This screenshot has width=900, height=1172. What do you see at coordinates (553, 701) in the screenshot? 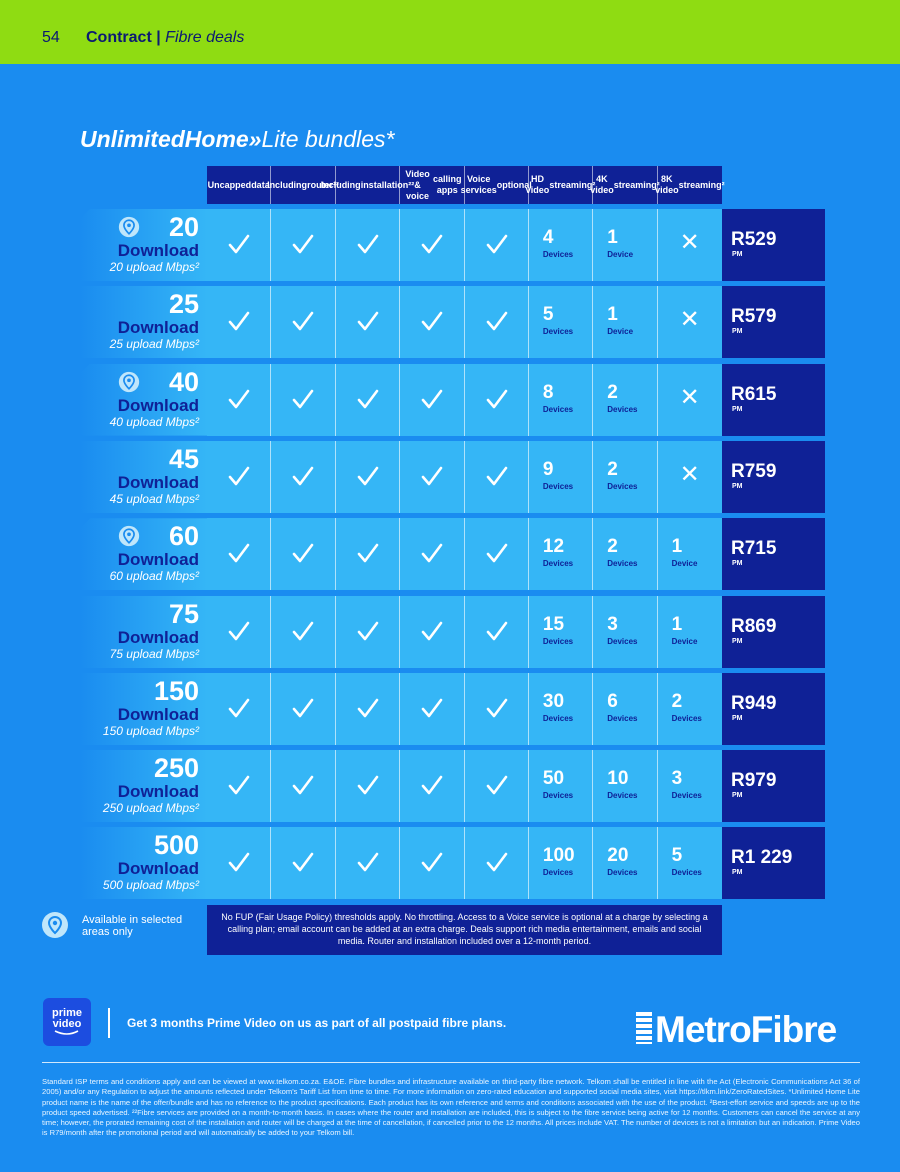
I see `device-count: 30` at bounding box center [553, 701].